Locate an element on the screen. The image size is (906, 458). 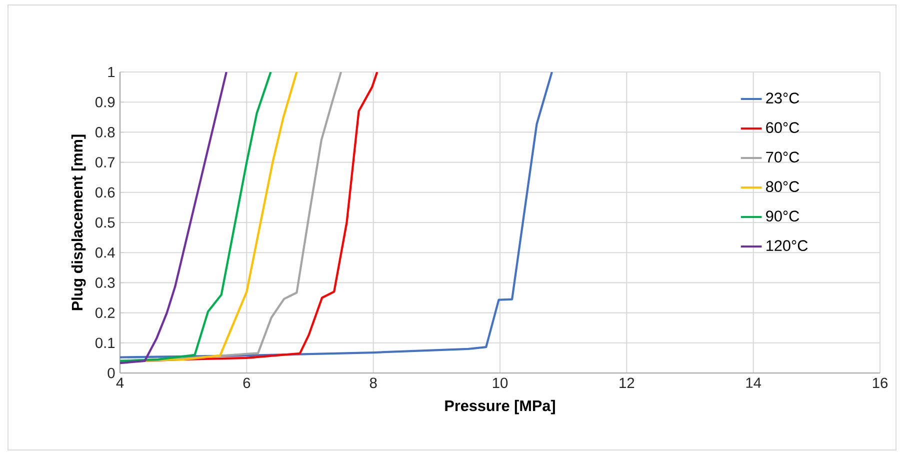
line-series is located at coordinates (174, 218).